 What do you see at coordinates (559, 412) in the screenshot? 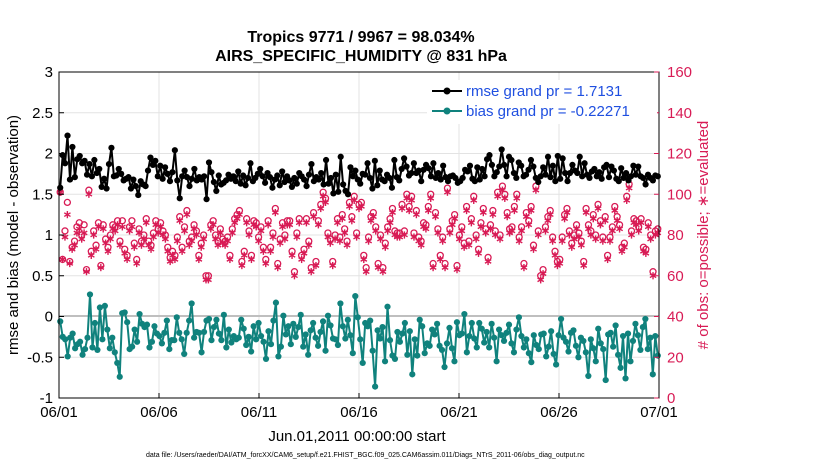
I see `x-tick-label: 06/26` at bounding box center [559, 412].